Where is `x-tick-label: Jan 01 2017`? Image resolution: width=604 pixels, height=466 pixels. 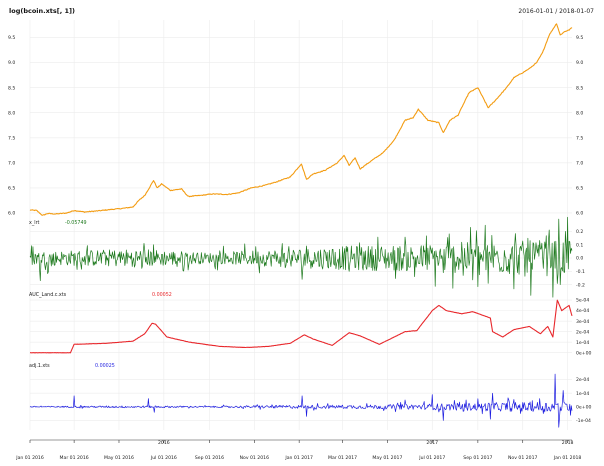
x-tick-label: Jan 01 2017 is located at coordinates (298, 458).